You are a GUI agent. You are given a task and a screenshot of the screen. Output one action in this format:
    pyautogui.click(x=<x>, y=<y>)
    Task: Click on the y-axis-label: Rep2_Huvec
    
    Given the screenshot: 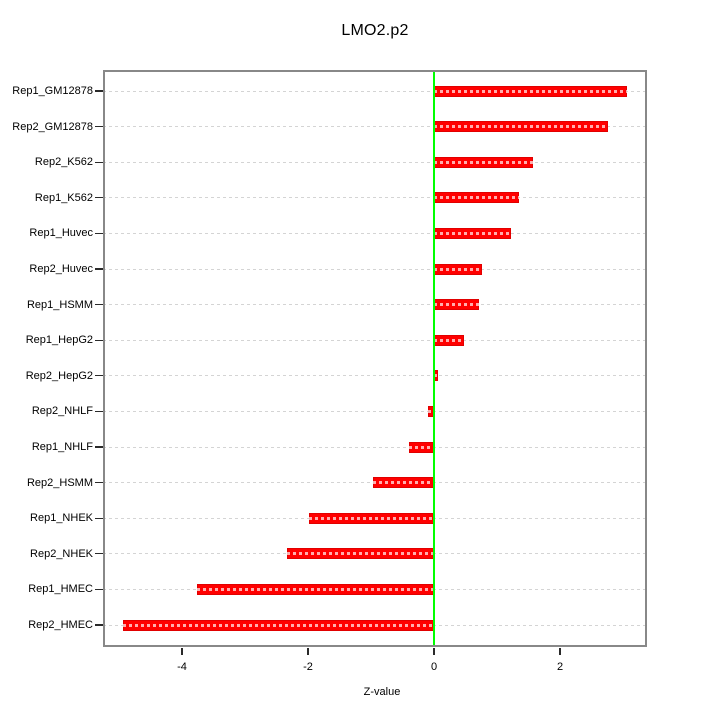 What is the action you would take?
    pyautogui.click(x=61, y=269)
    